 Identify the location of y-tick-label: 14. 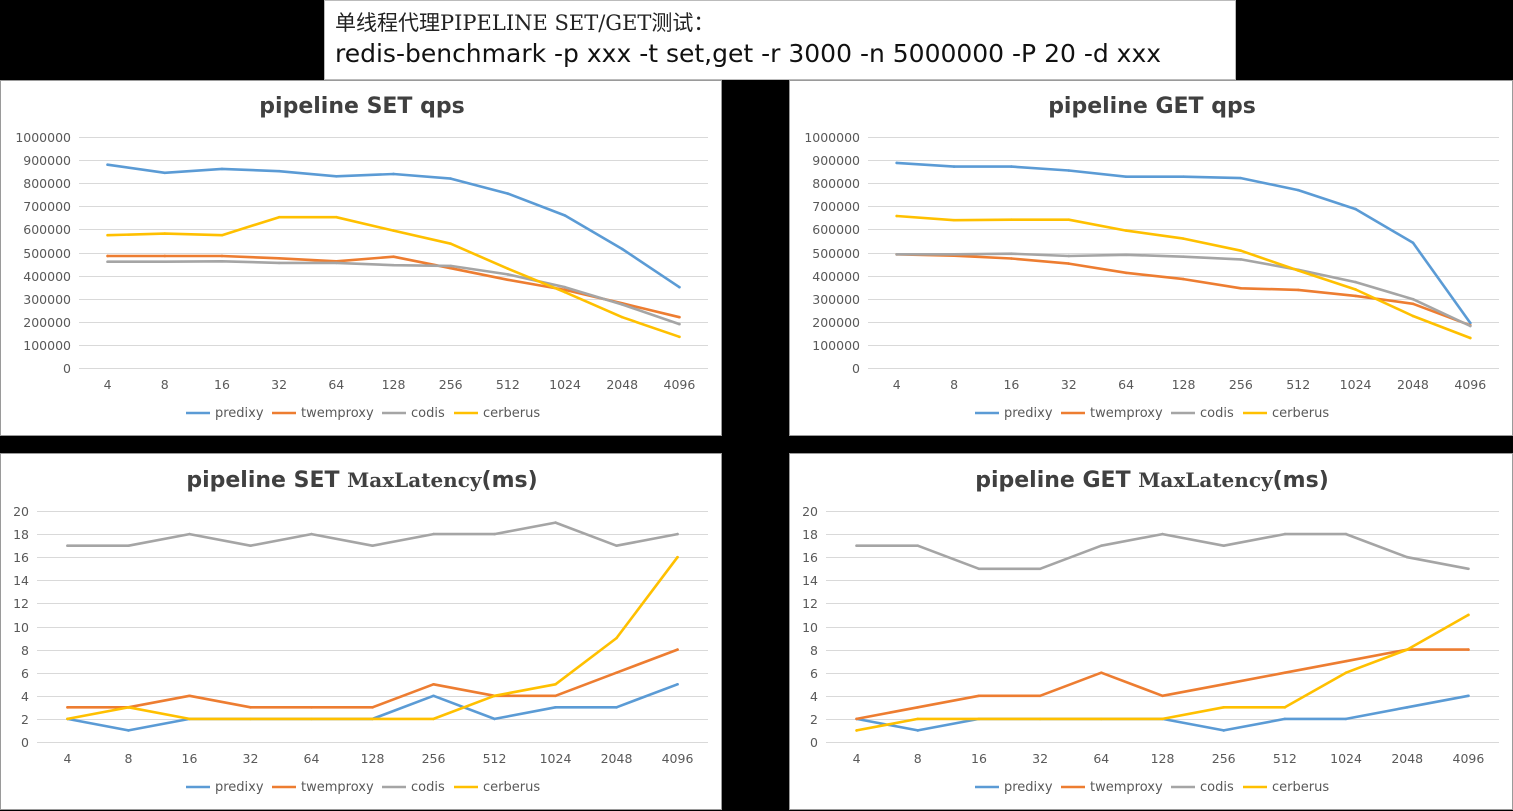
(810, 580).